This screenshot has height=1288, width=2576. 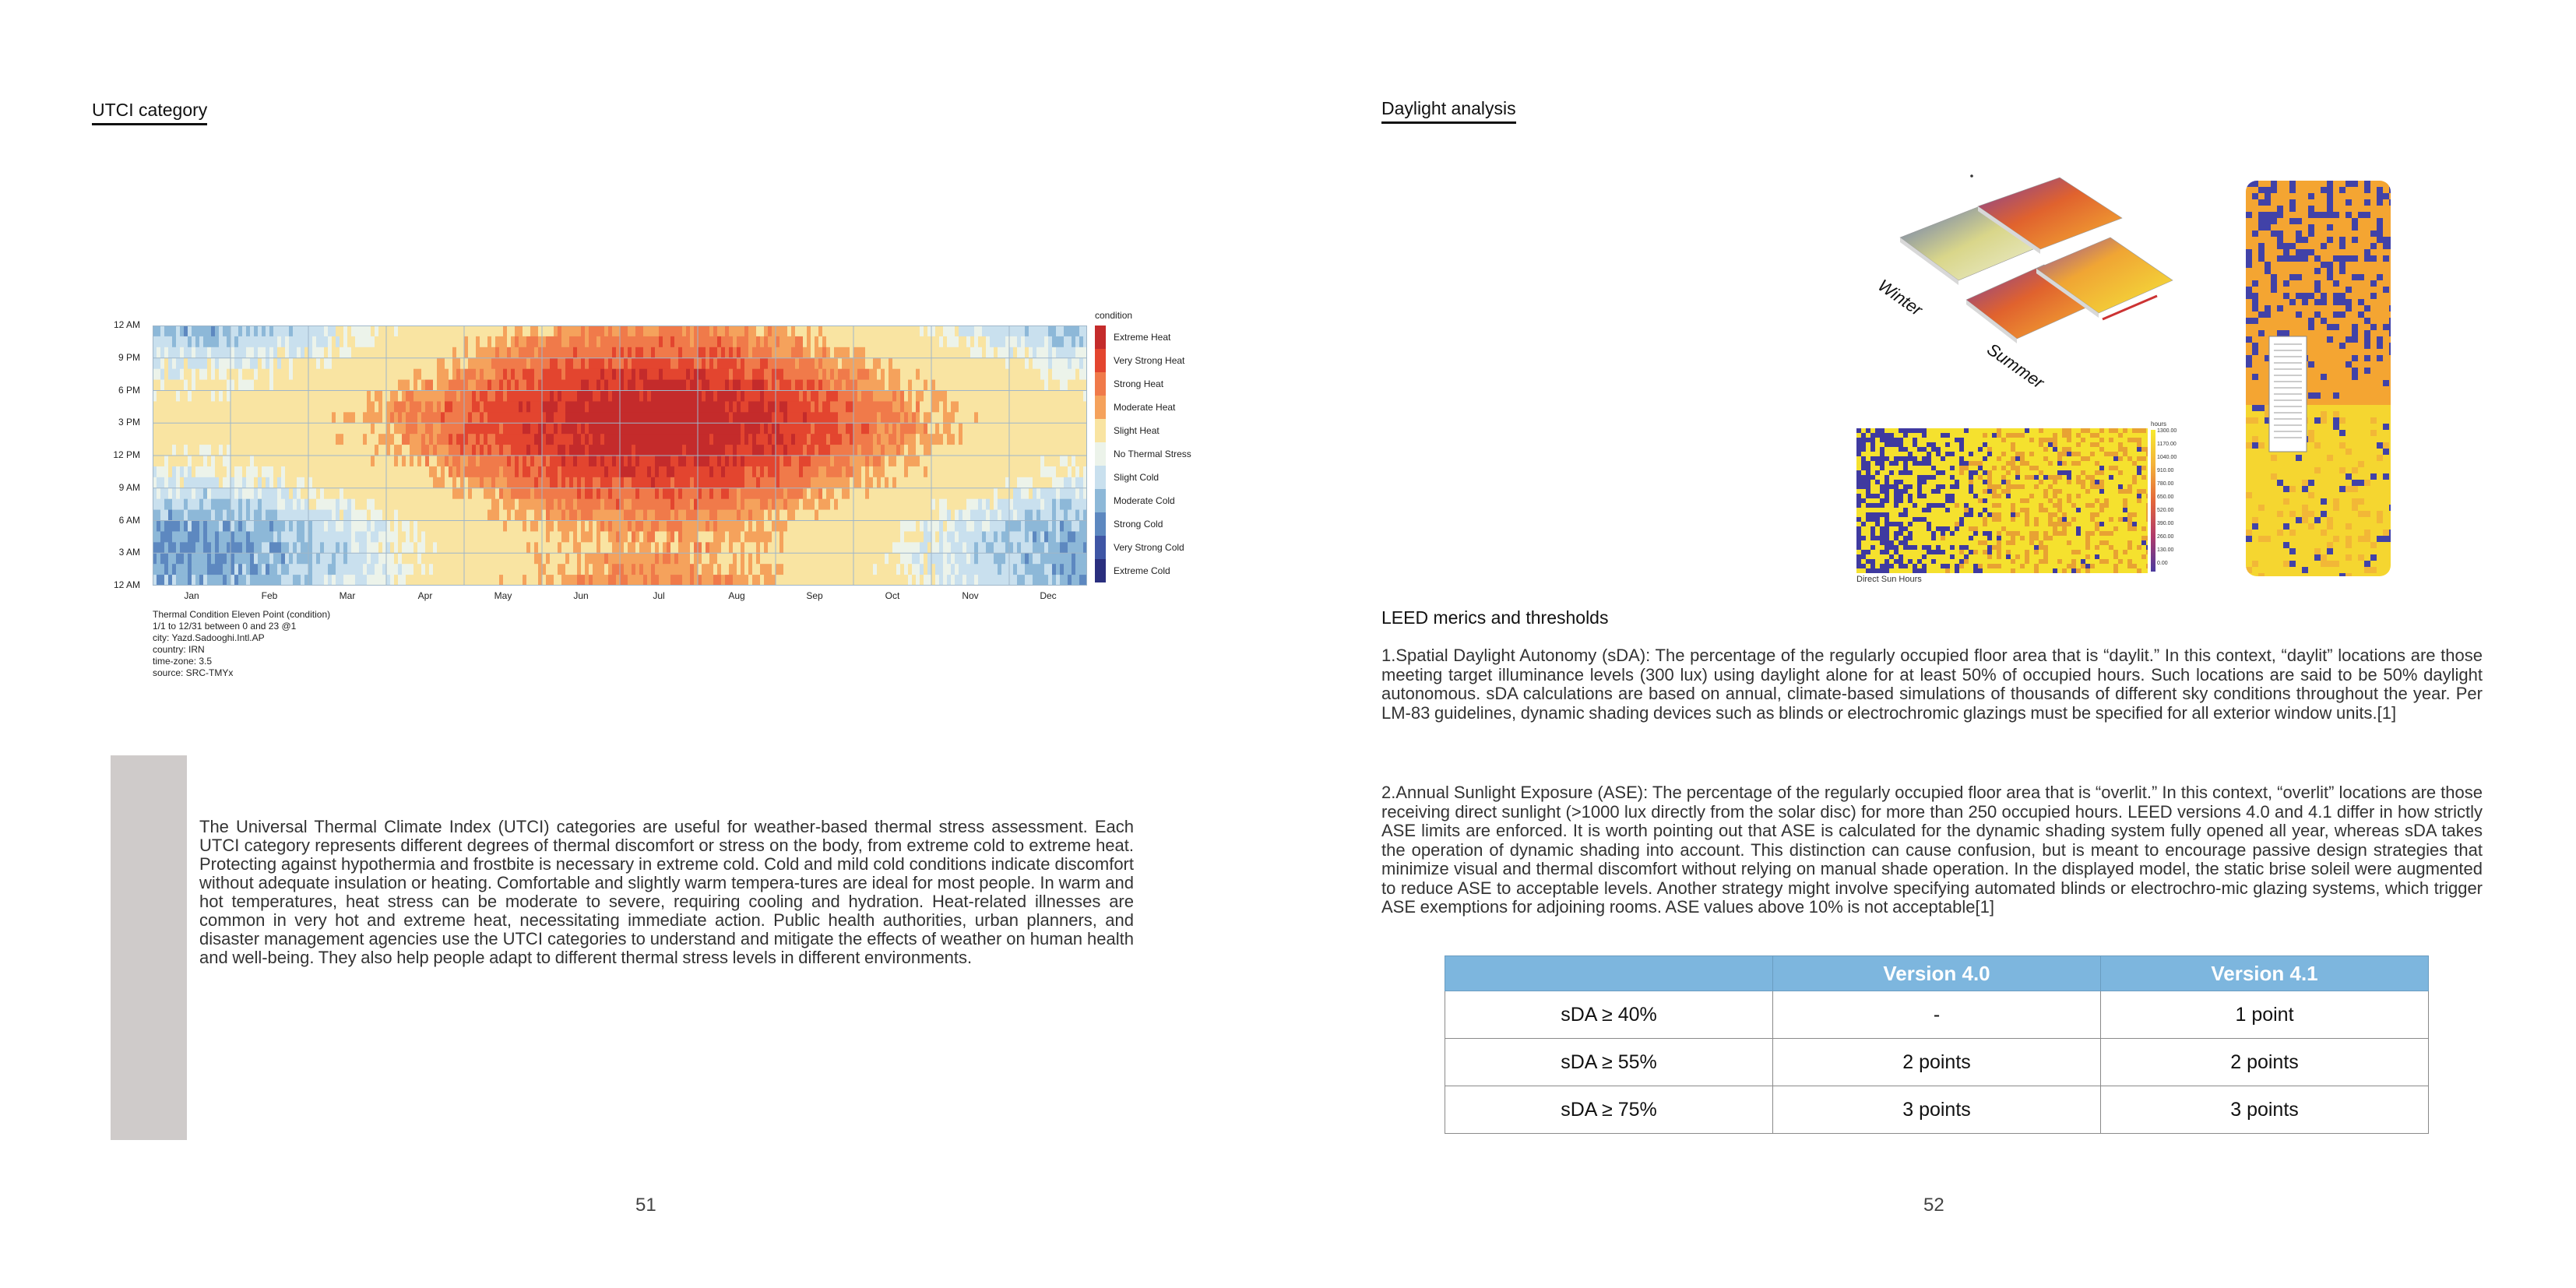 I want to click on legend-label: Very Strong Cold, so click(x=1149, y=547).